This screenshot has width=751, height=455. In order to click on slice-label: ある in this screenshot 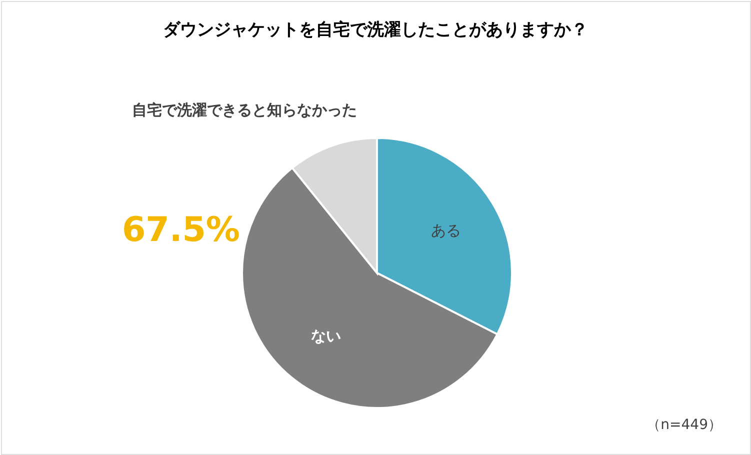, I will do `click(446, 231)`.